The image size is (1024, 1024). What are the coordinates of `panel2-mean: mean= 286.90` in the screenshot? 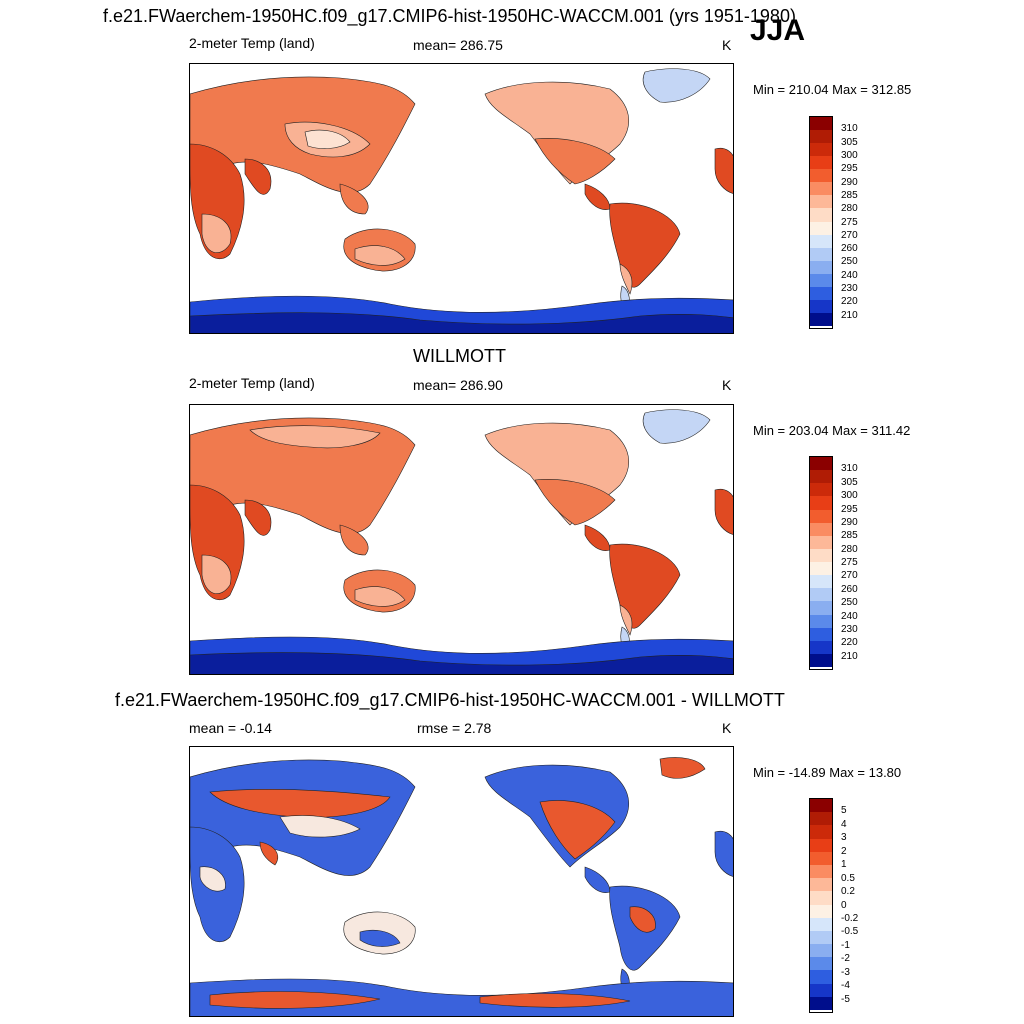 It's located at (458, 385).